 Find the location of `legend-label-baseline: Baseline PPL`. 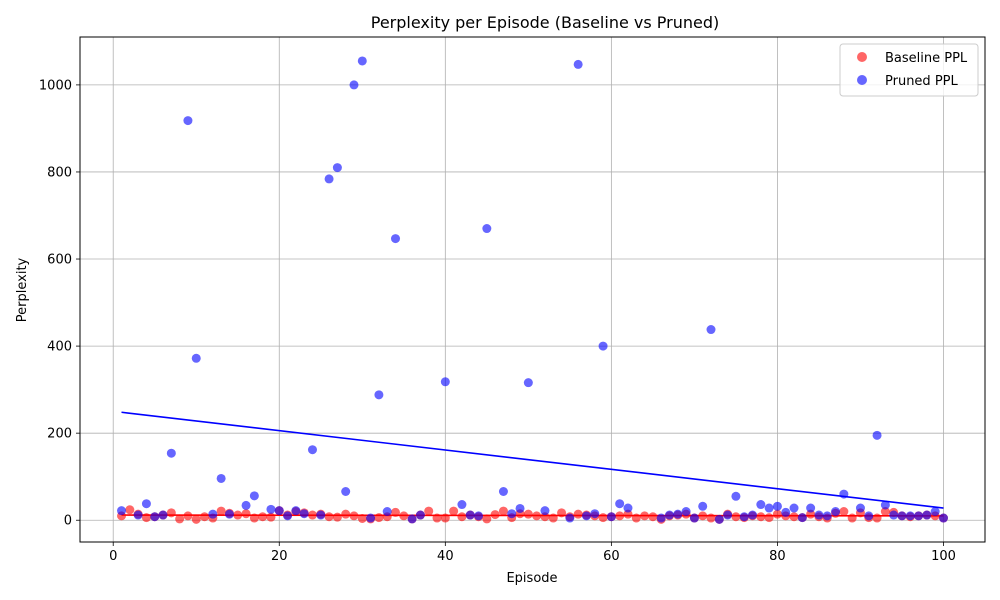

legend-label-baseline: Baseline PPL is located at coordinates (926, 58).